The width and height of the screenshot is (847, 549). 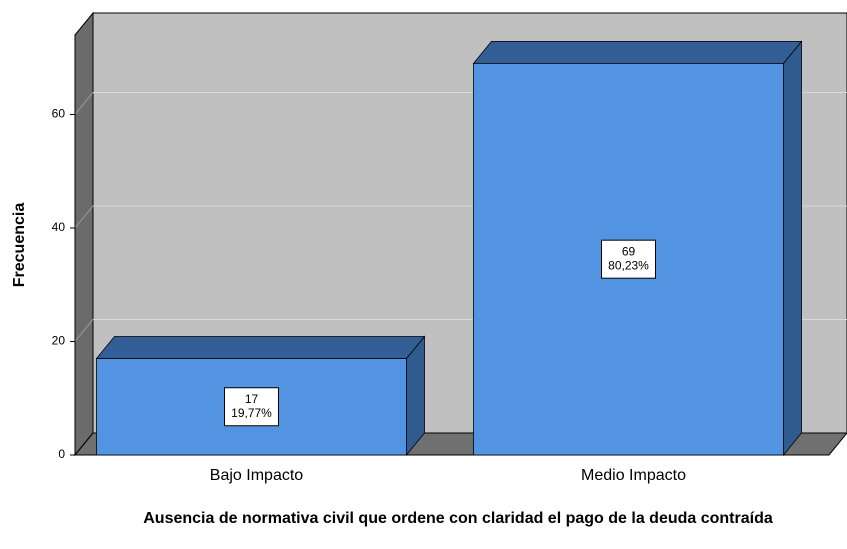 What do you see at coordinates (256, 475) in the screenshot?
I see `x-tick-label: Bajo Impacto` at bounding box center [256, 475].